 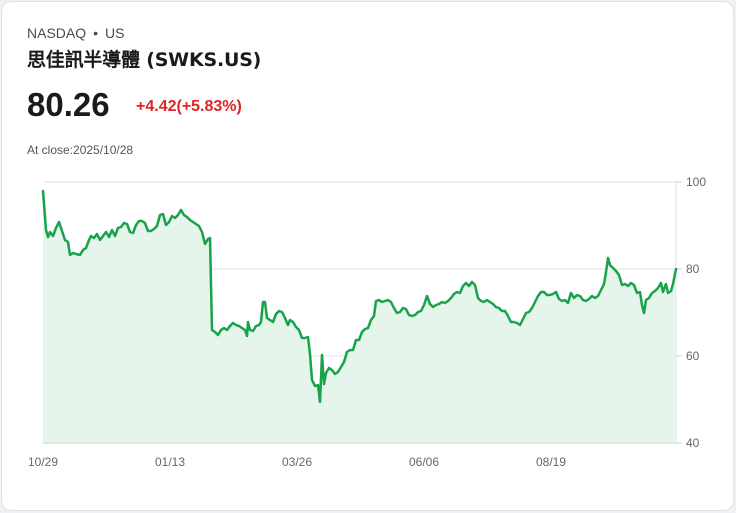 I want to click on stock-title: 思佳訊半導體 (SWKS.US), so click(x=144, y=60).